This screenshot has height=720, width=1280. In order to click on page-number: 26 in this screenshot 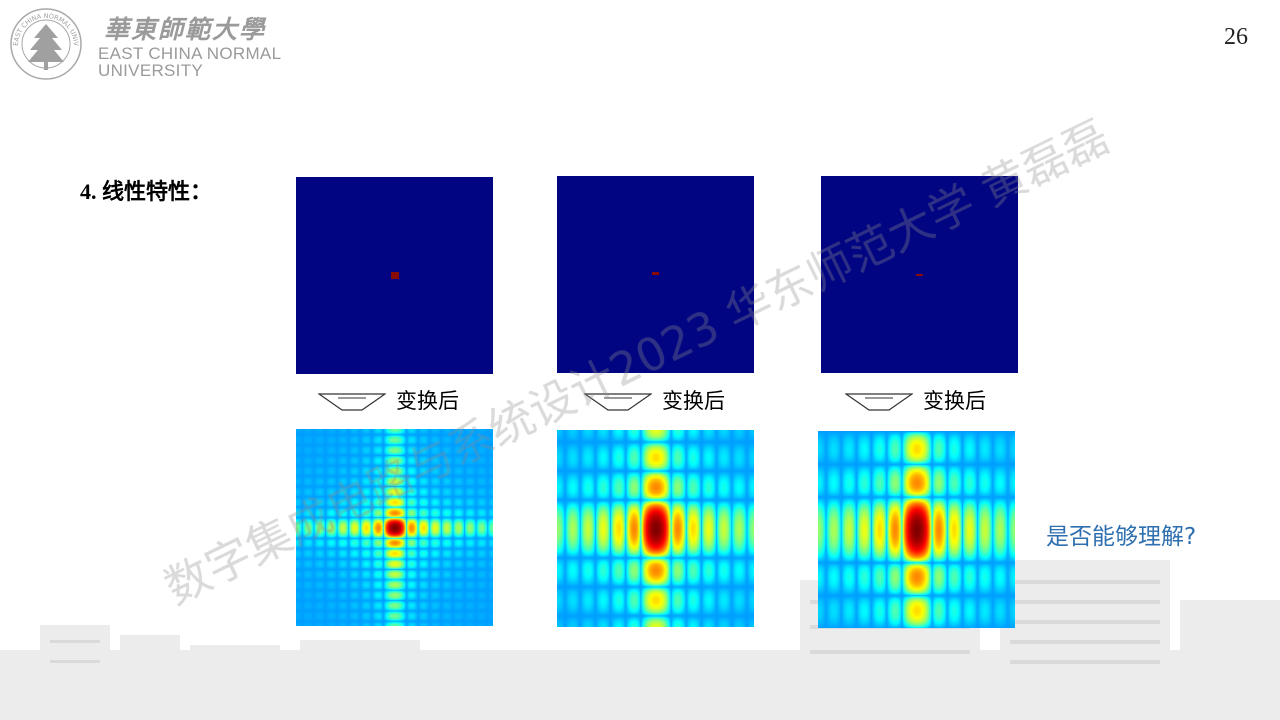, I will do `click(1236, 37)`.